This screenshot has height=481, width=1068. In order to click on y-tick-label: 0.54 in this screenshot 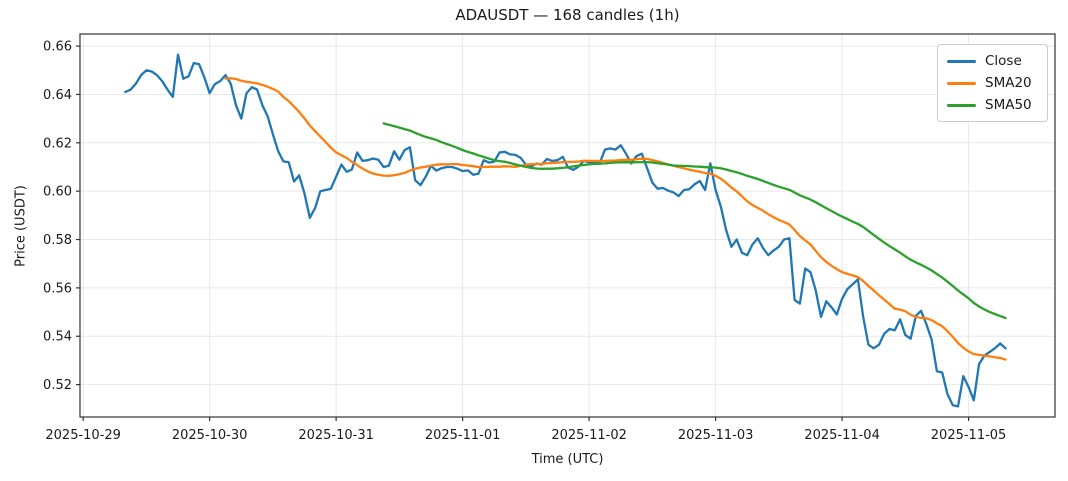, I will do `click(57, 337)`.